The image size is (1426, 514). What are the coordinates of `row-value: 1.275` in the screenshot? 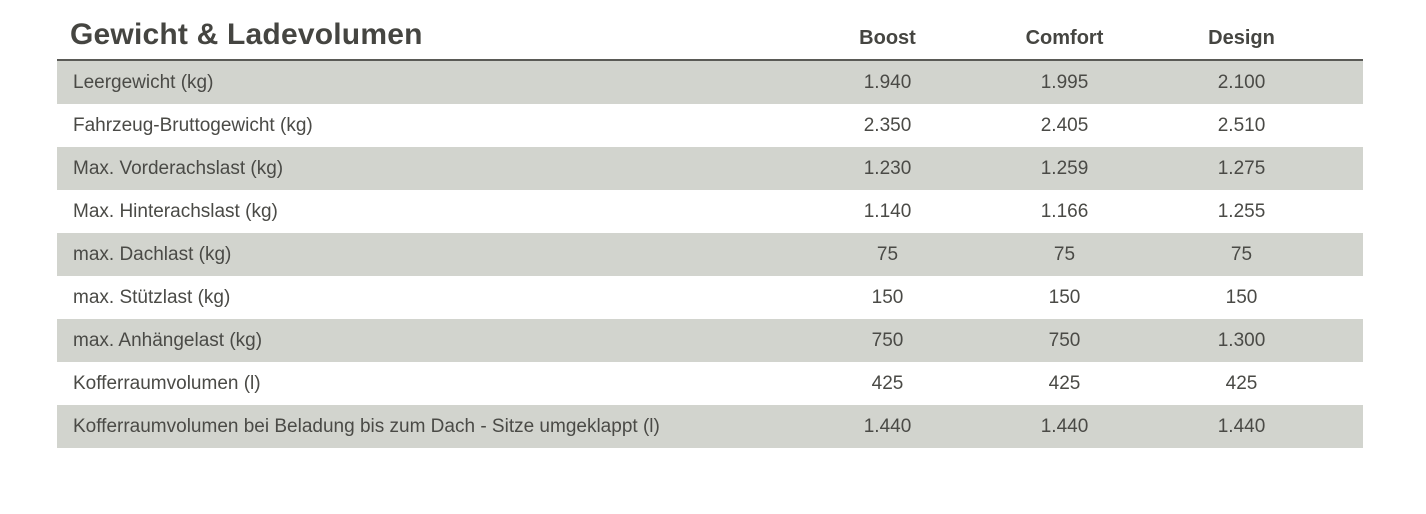 It's located at (1241, 168).